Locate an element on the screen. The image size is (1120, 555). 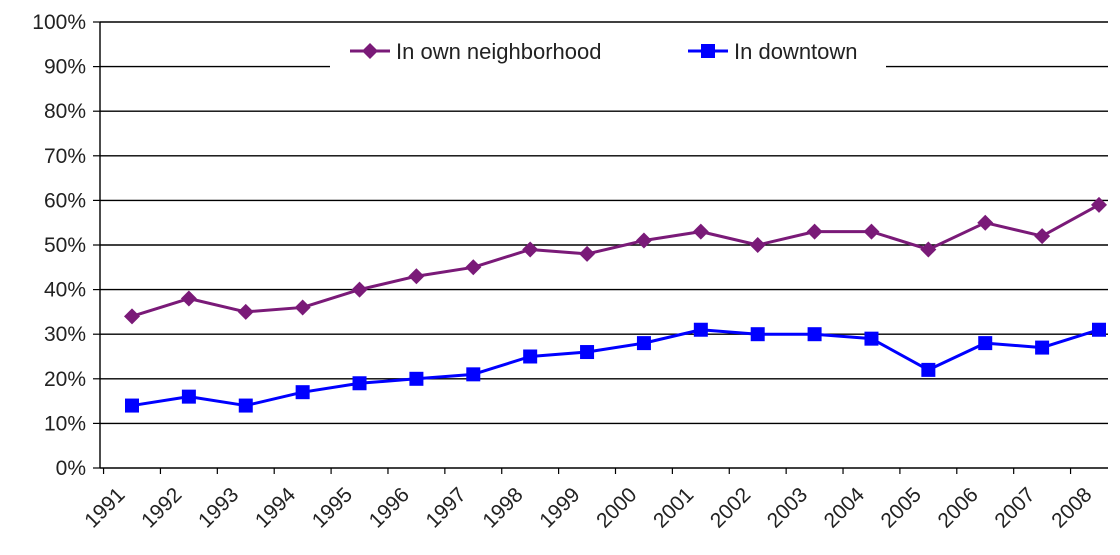
legend-item-own-neighborhood: In own neighborhood is located at coordinates (476, 51).